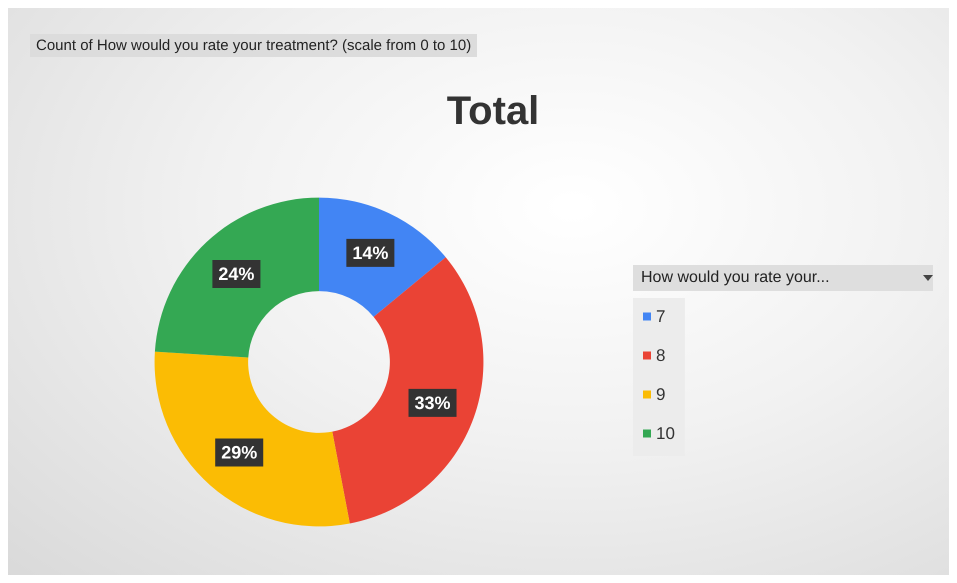 The width and height of the screenshot is (957, 583). What do you see at coordinates (254, 45) in the screenshot?
I see `text: Count of How would you rate your treatment? (scale from 0 to 10)` at bounding box center [254, 45].